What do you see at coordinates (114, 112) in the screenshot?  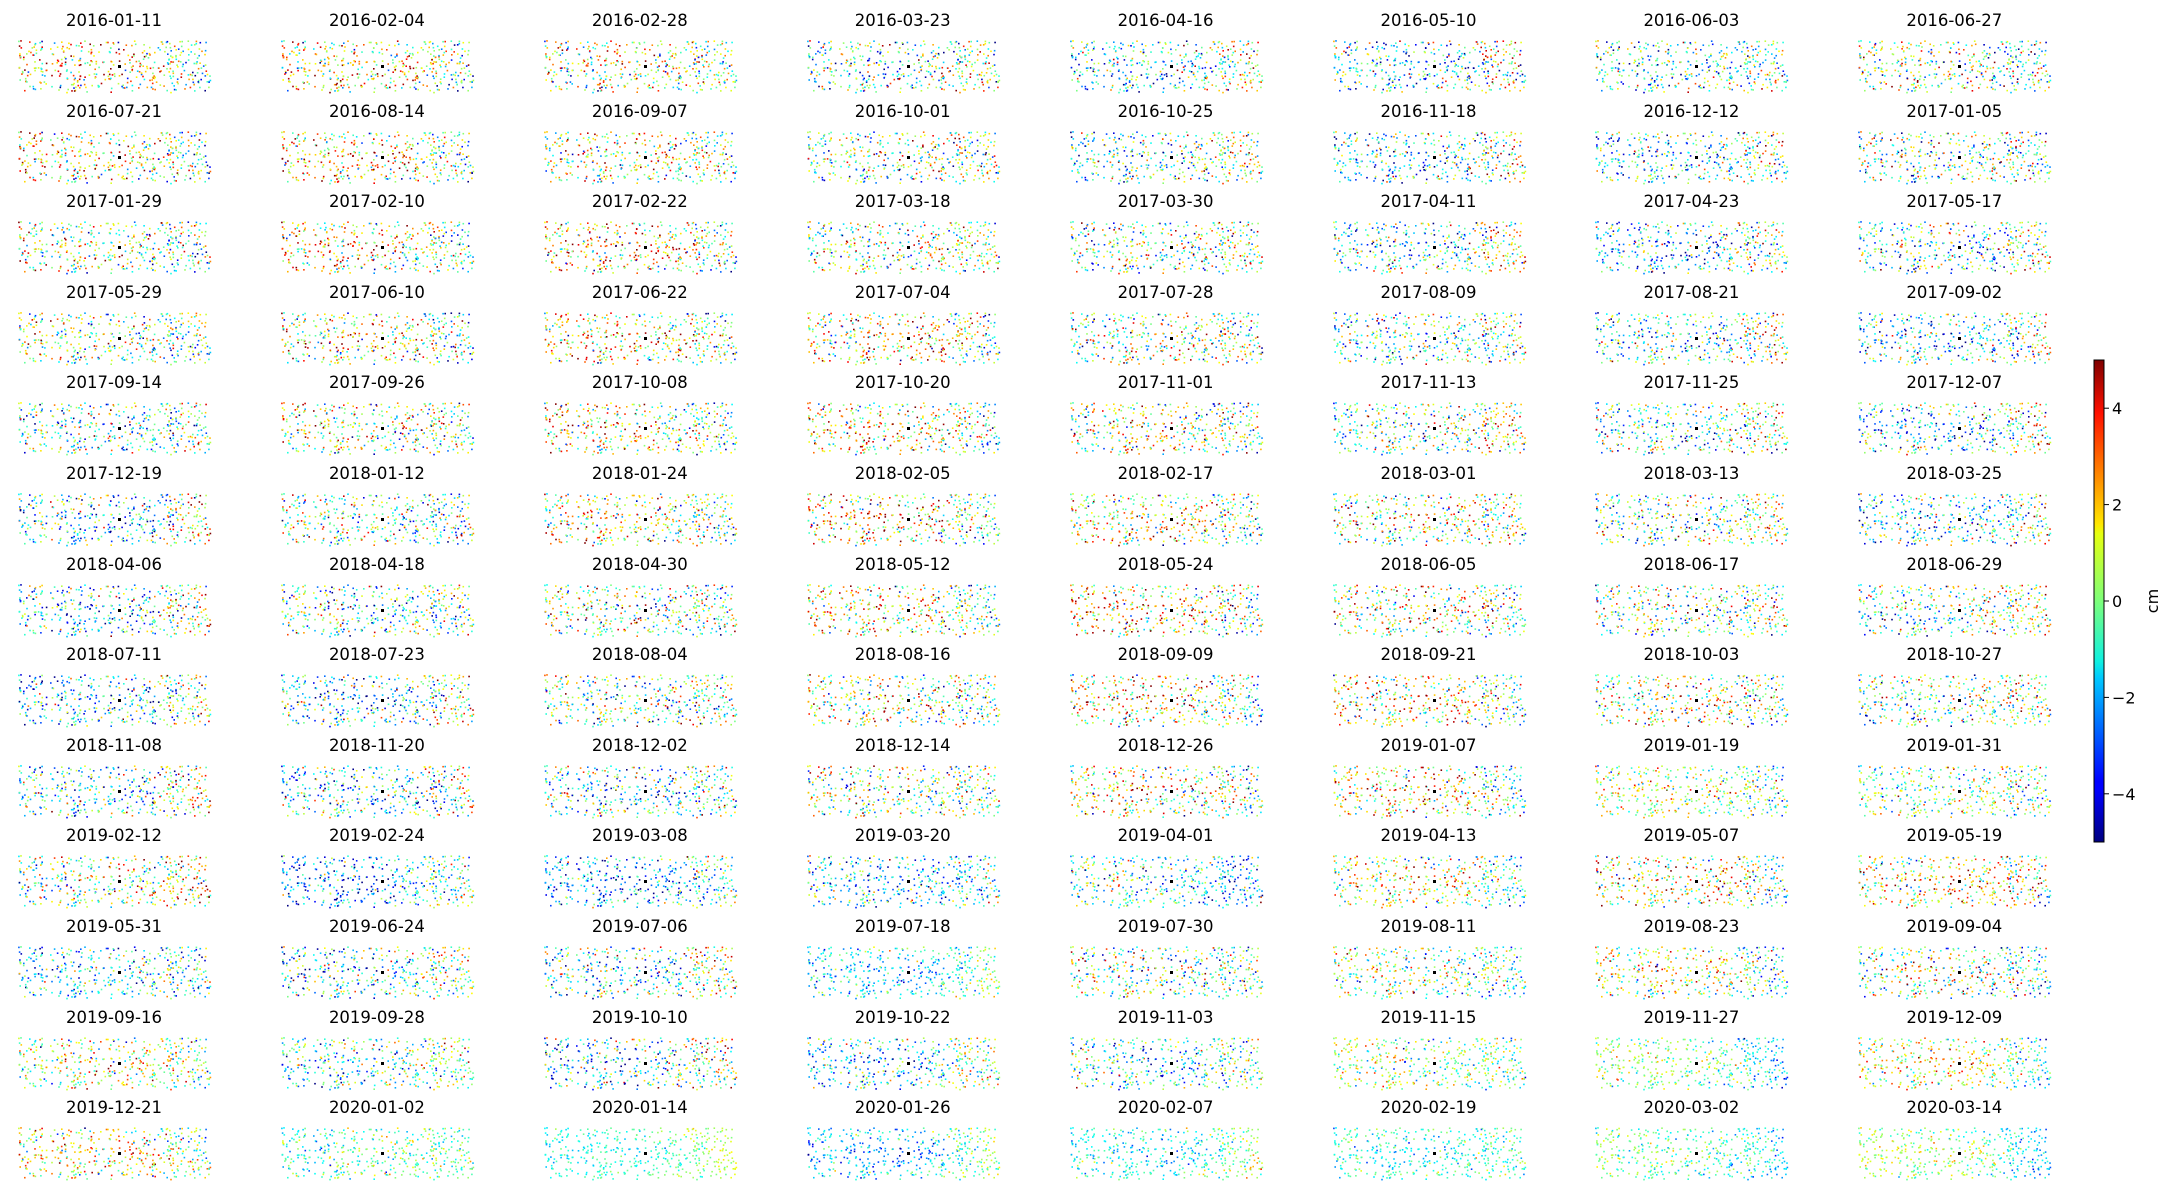 I see `panel-title: 2016-07-21` at bounding box center [114, 112].